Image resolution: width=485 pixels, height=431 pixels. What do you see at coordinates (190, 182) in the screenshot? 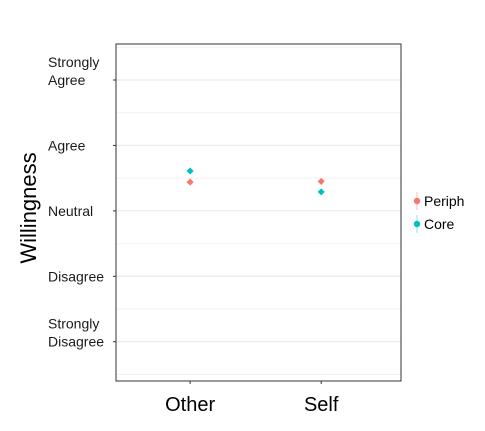
I see `data-point-periph-other` at bounding box center [190, 182].